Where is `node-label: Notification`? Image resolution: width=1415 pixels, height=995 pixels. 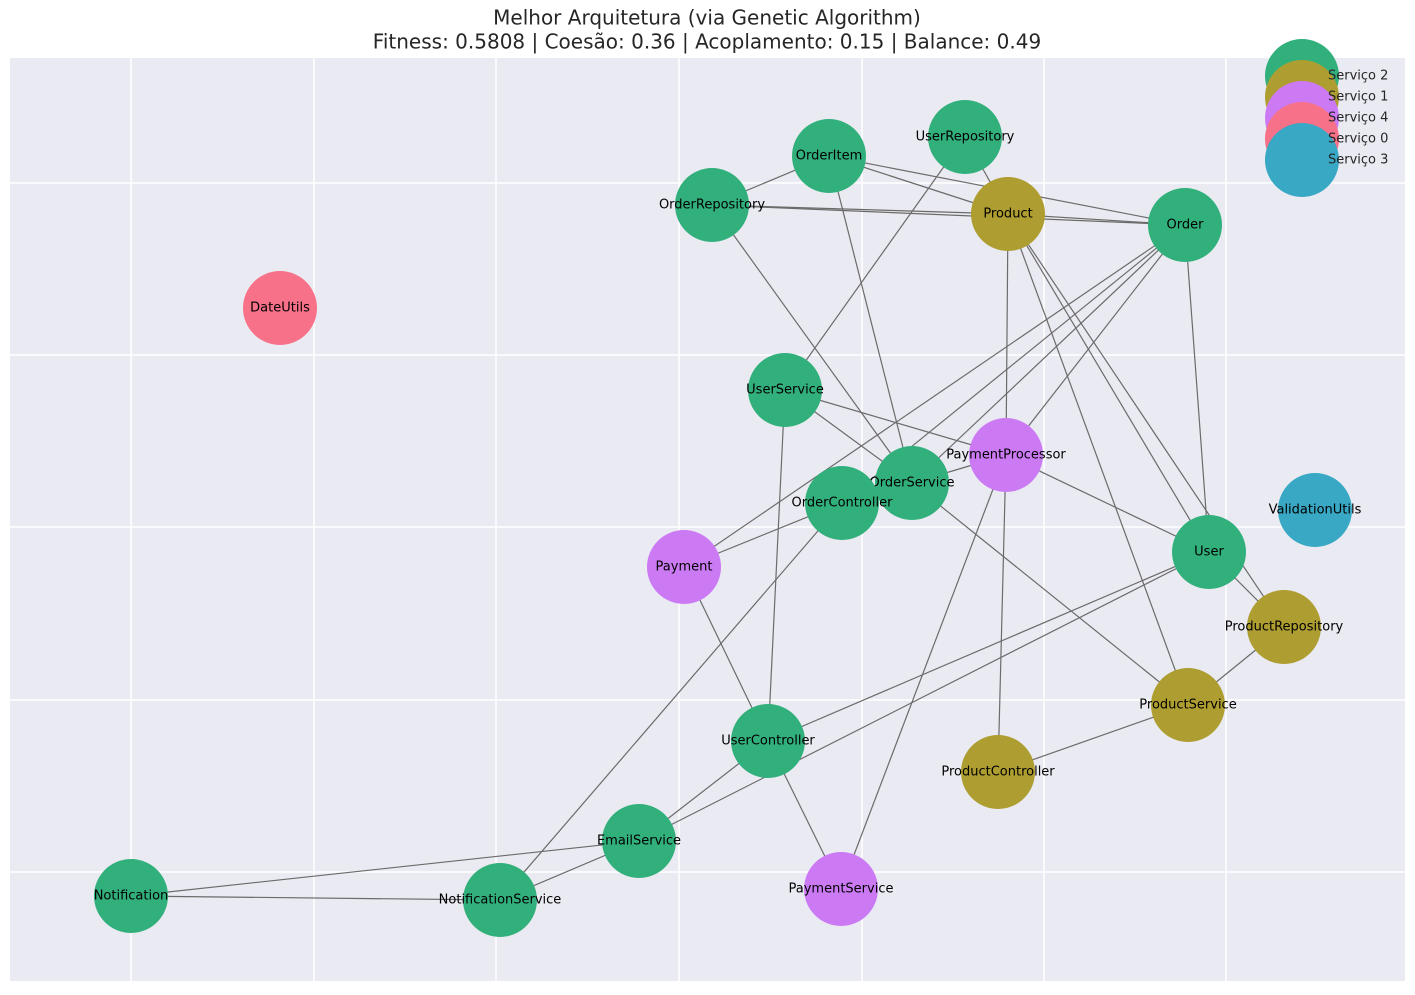
node-label: Notification is located at coordinates (131, 896).